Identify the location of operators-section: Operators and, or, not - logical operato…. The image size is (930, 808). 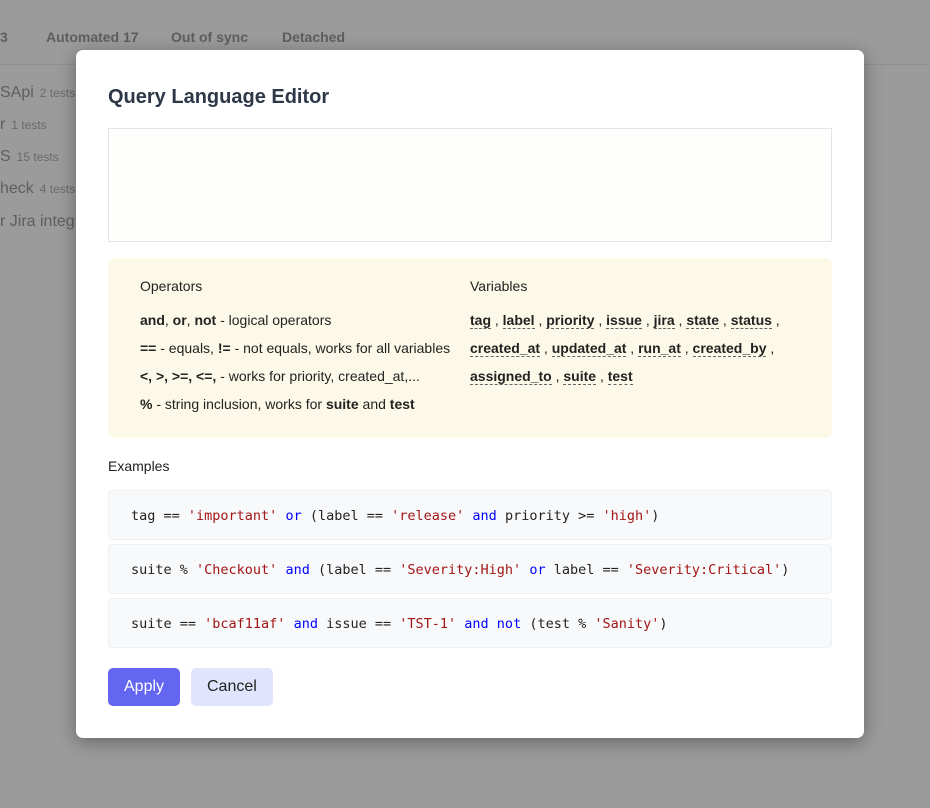
(295, 350).